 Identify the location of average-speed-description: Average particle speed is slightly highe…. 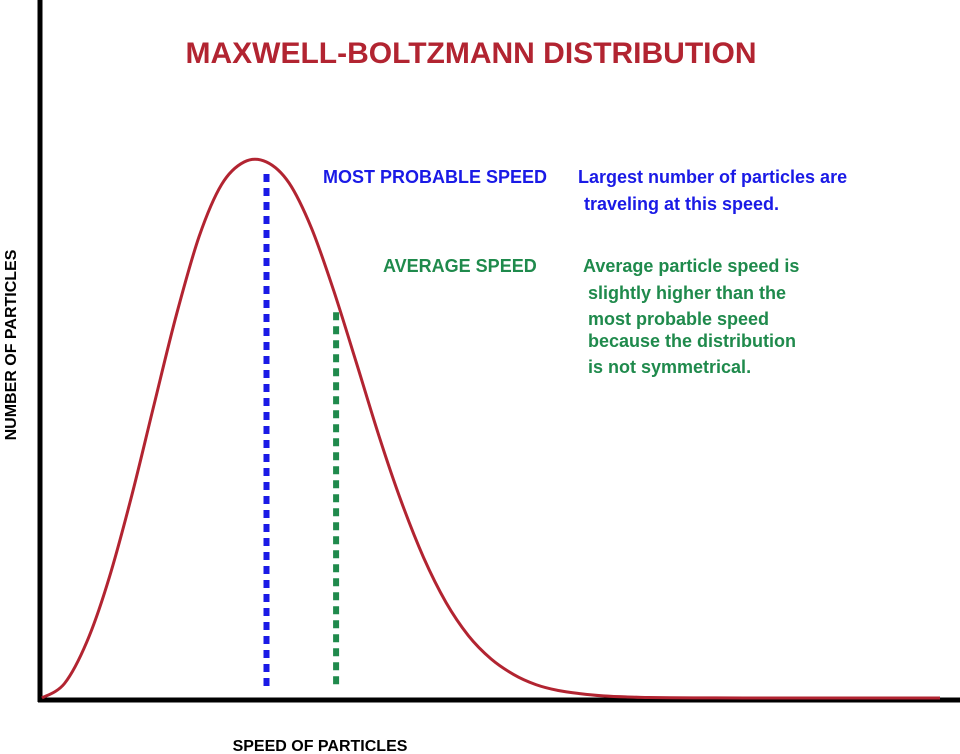
(693, 316).